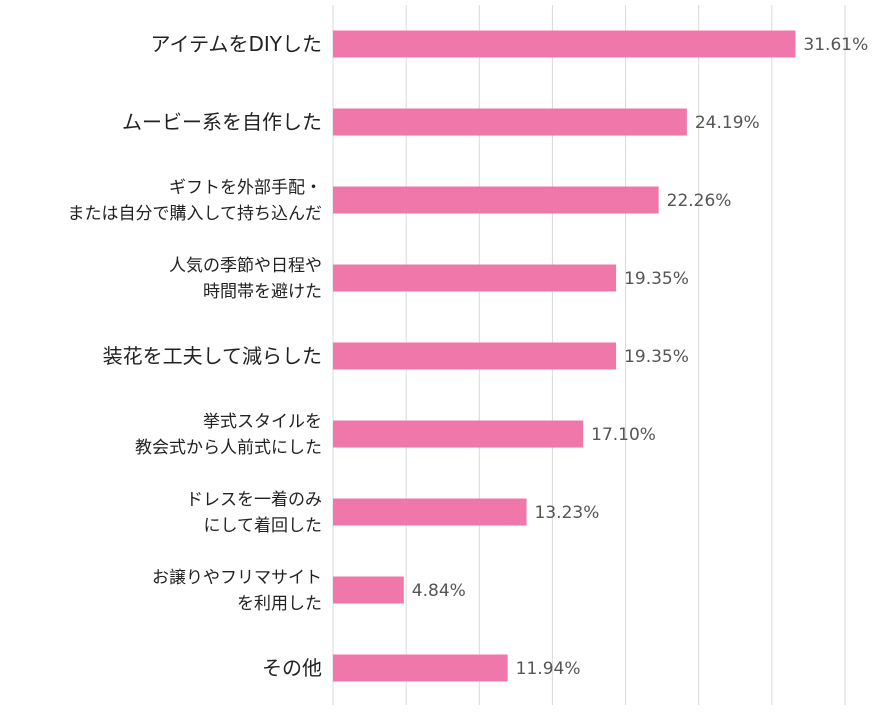 The width and height of the screenshot is (873, 717). I want to click on category-label: ギフトを外部手配・, so click(245, 188).